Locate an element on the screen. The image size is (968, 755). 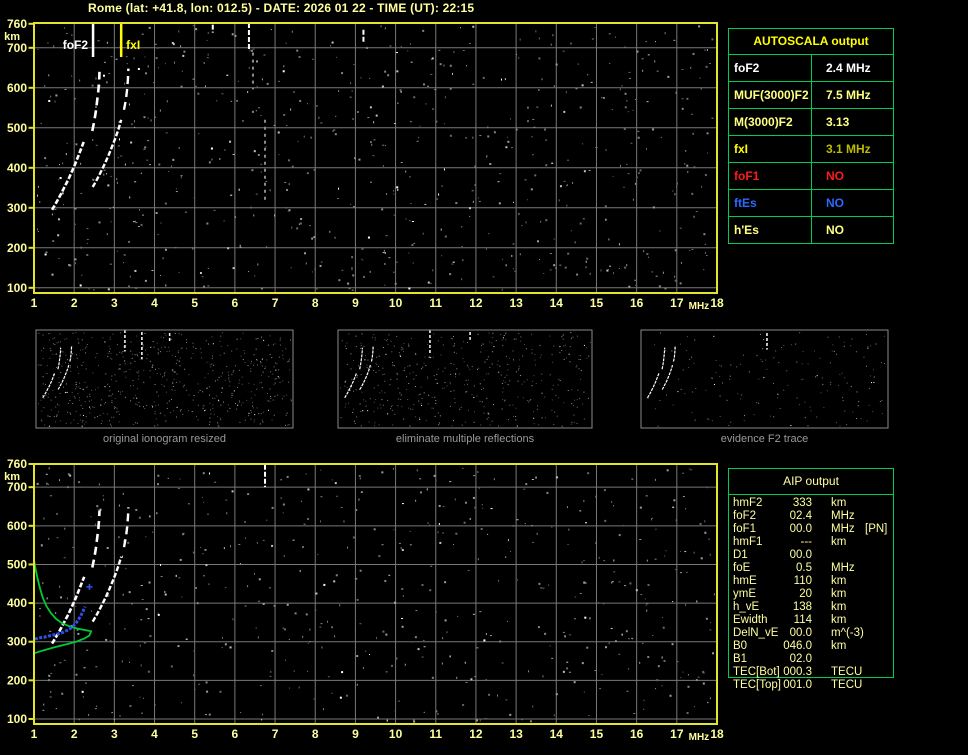
autoscala-row-fxI: fxI 3.1 MHz is located at coordinates (811, 148).